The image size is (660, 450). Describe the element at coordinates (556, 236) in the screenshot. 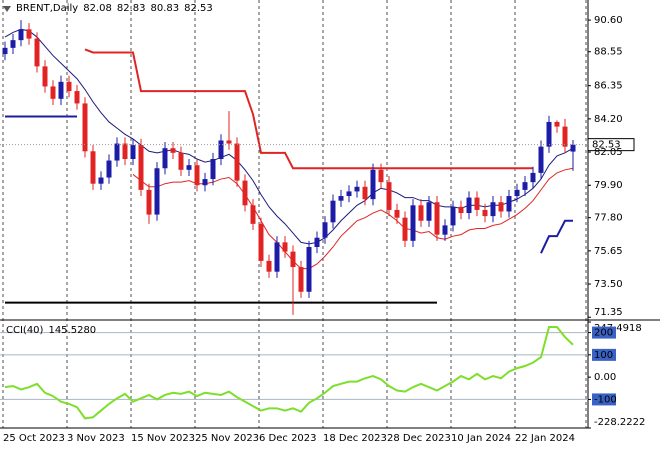

I see `indicator-line` at that location.